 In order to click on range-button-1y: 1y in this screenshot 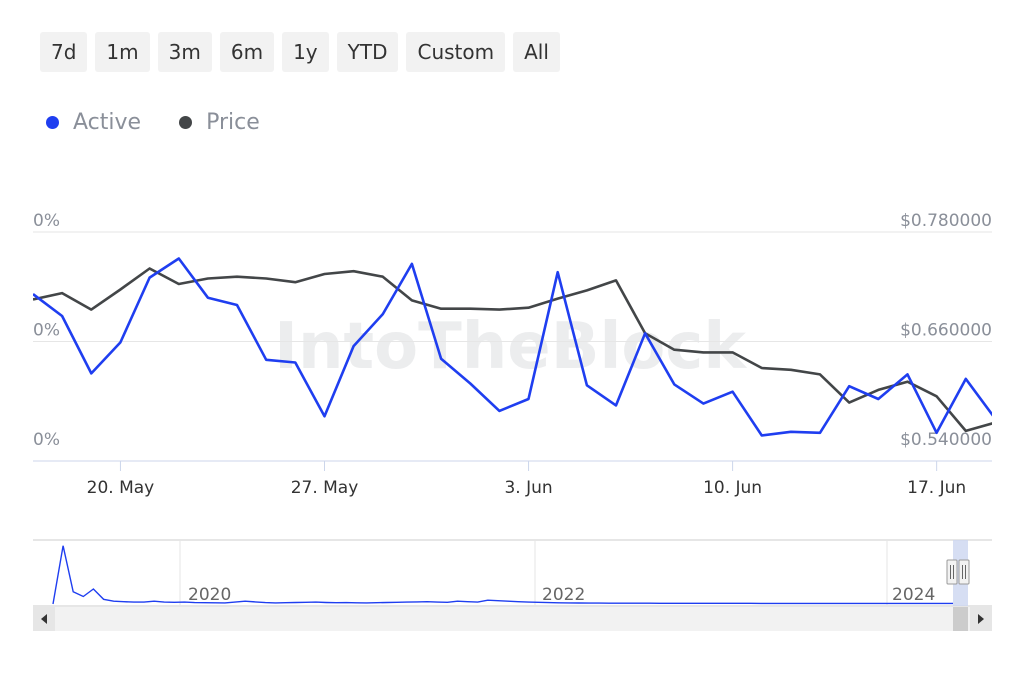, I will do `click(305, 52)`.